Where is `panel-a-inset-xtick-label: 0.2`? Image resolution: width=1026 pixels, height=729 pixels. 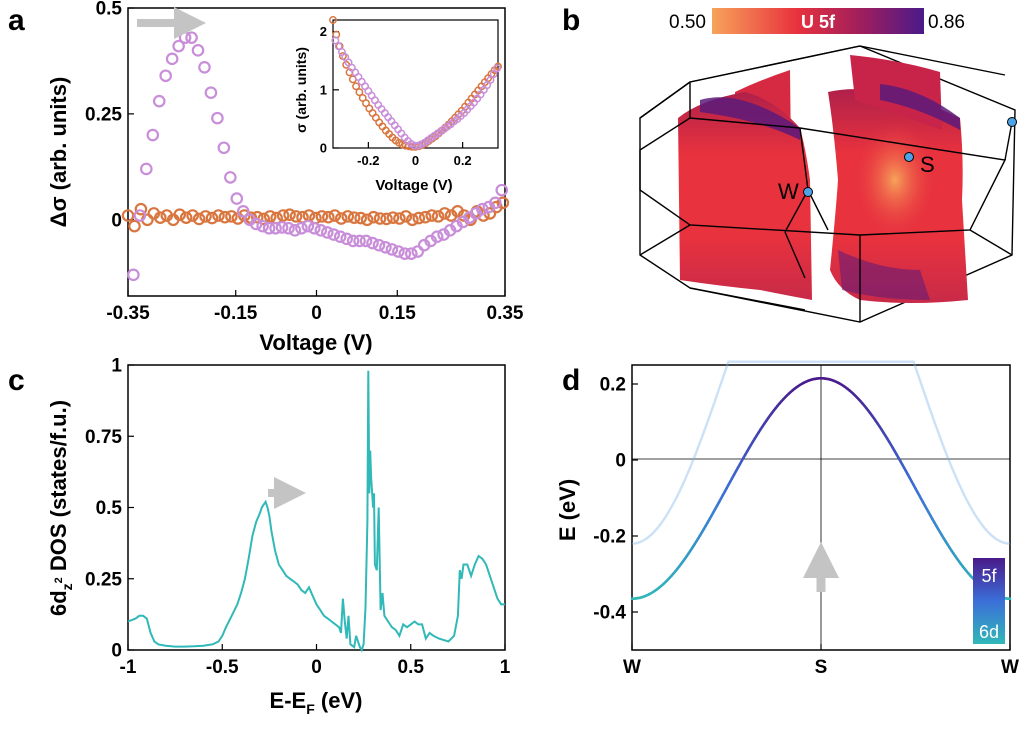
panel-a-inset-xtick-label: 0.2 is located at coordinates (463, 160).